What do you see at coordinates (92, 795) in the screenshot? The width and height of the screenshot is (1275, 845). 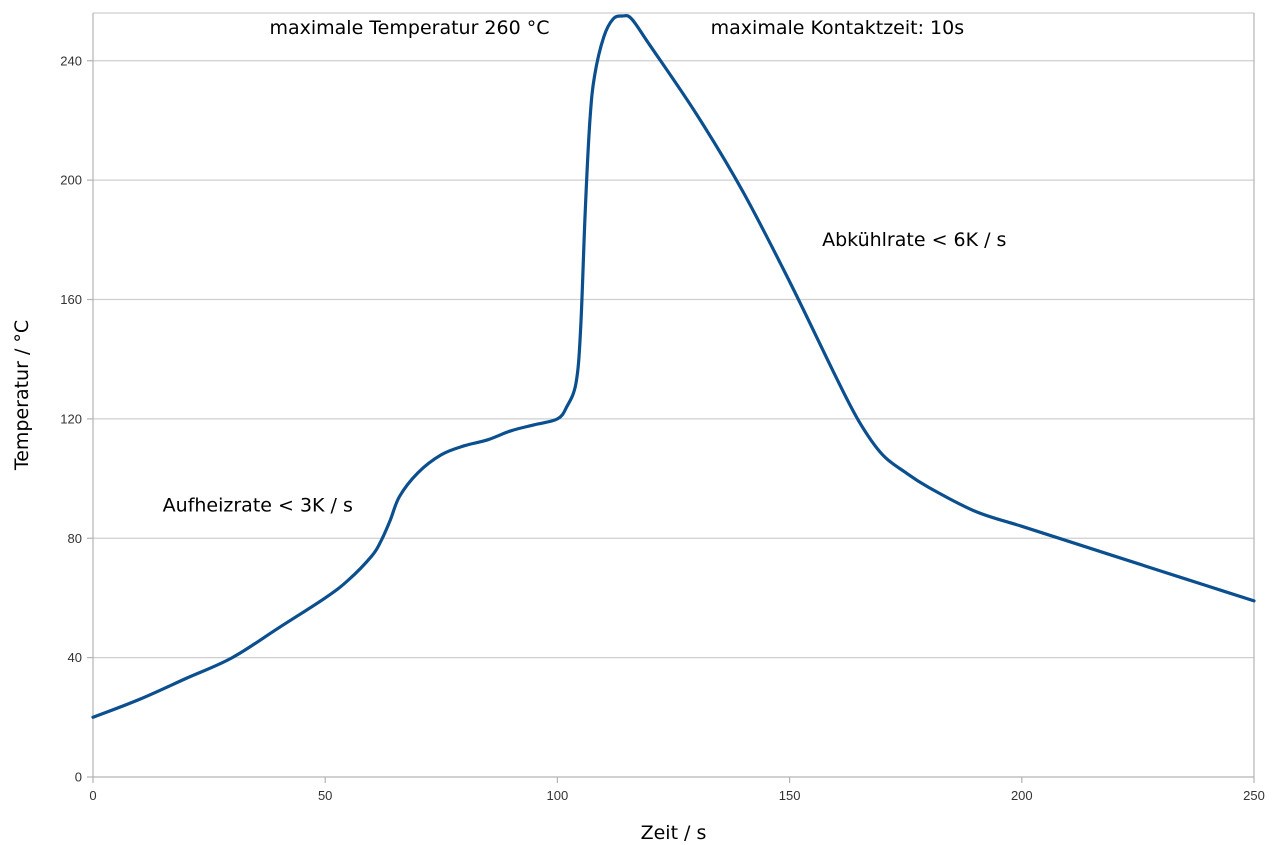 I see `x-tick-label: 0` at bounding box center [92, 795].